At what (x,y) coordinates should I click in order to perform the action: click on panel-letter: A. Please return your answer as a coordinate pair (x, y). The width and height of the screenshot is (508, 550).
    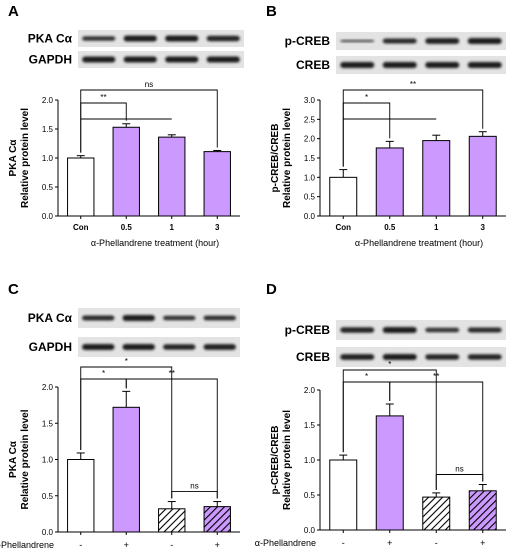
    Looking at the image, I should click on (13, 11).